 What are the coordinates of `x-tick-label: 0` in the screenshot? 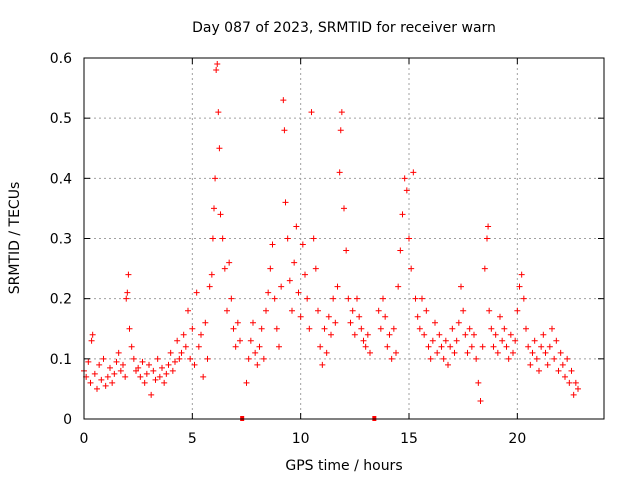 It's located at (84, 439).